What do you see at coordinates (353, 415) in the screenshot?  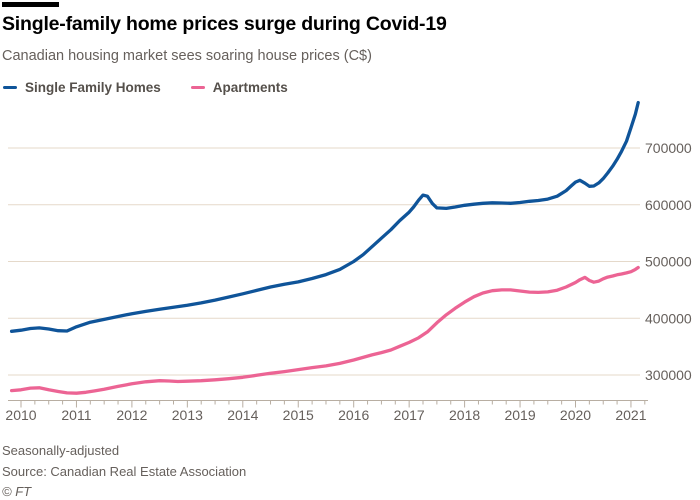 I see `x-tick-label: 2016` at bounding box center [353, 415].